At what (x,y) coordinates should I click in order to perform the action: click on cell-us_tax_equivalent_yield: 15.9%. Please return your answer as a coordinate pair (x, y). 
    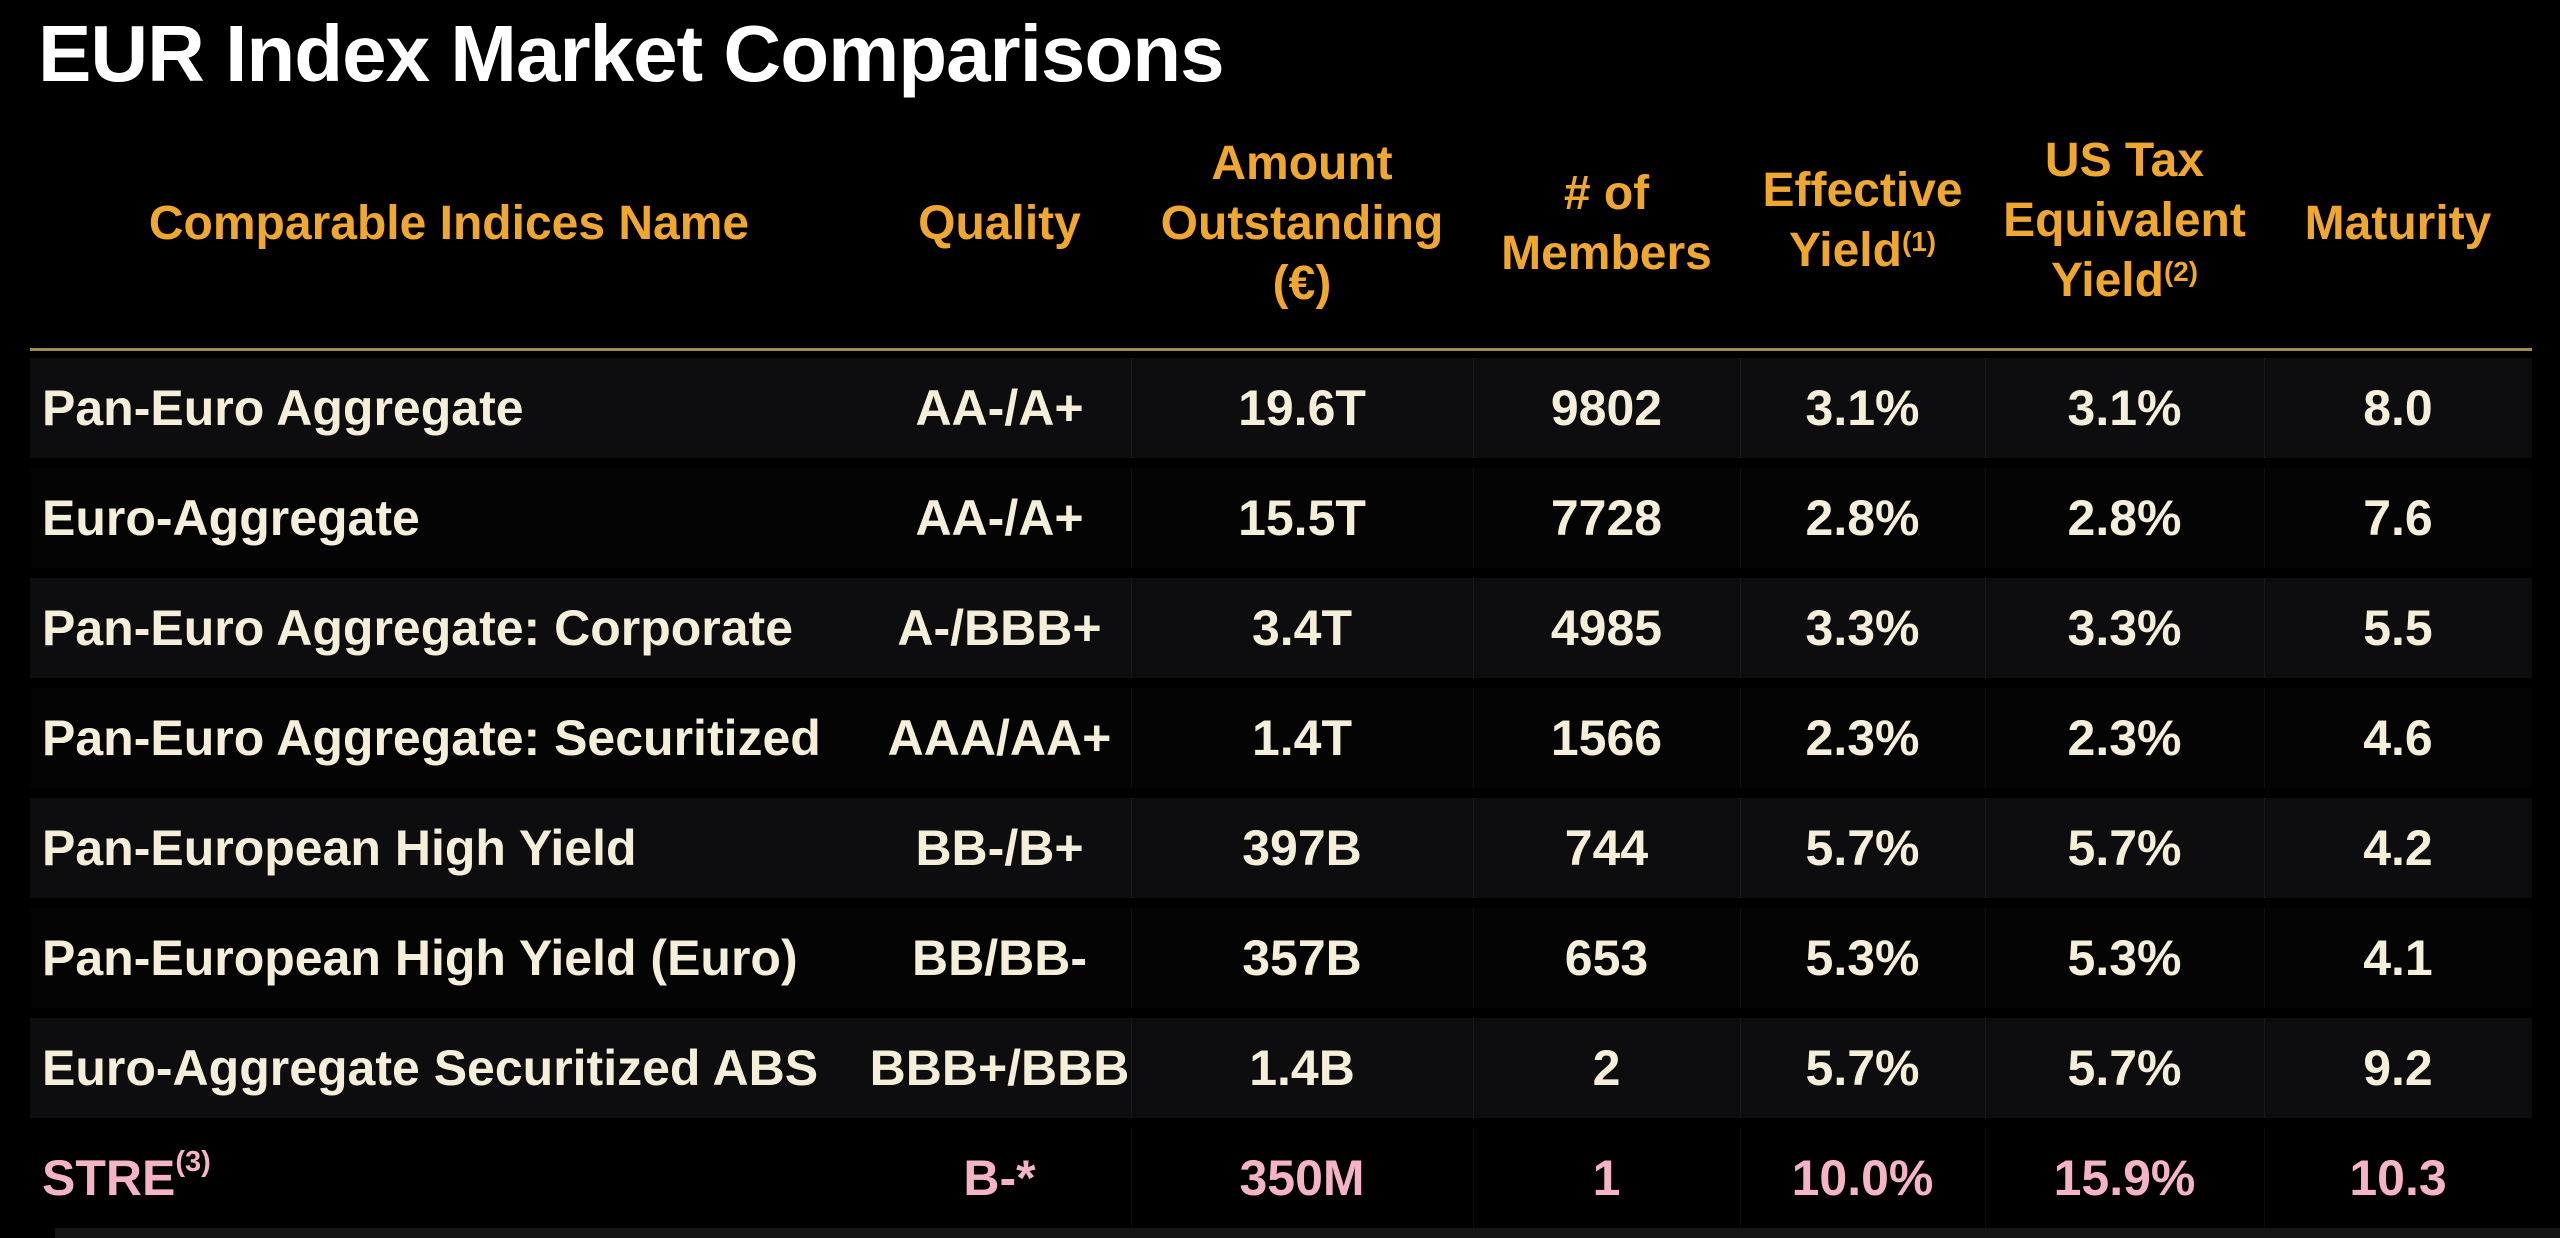
    Looking at the image, I should click on (2124, 1178).